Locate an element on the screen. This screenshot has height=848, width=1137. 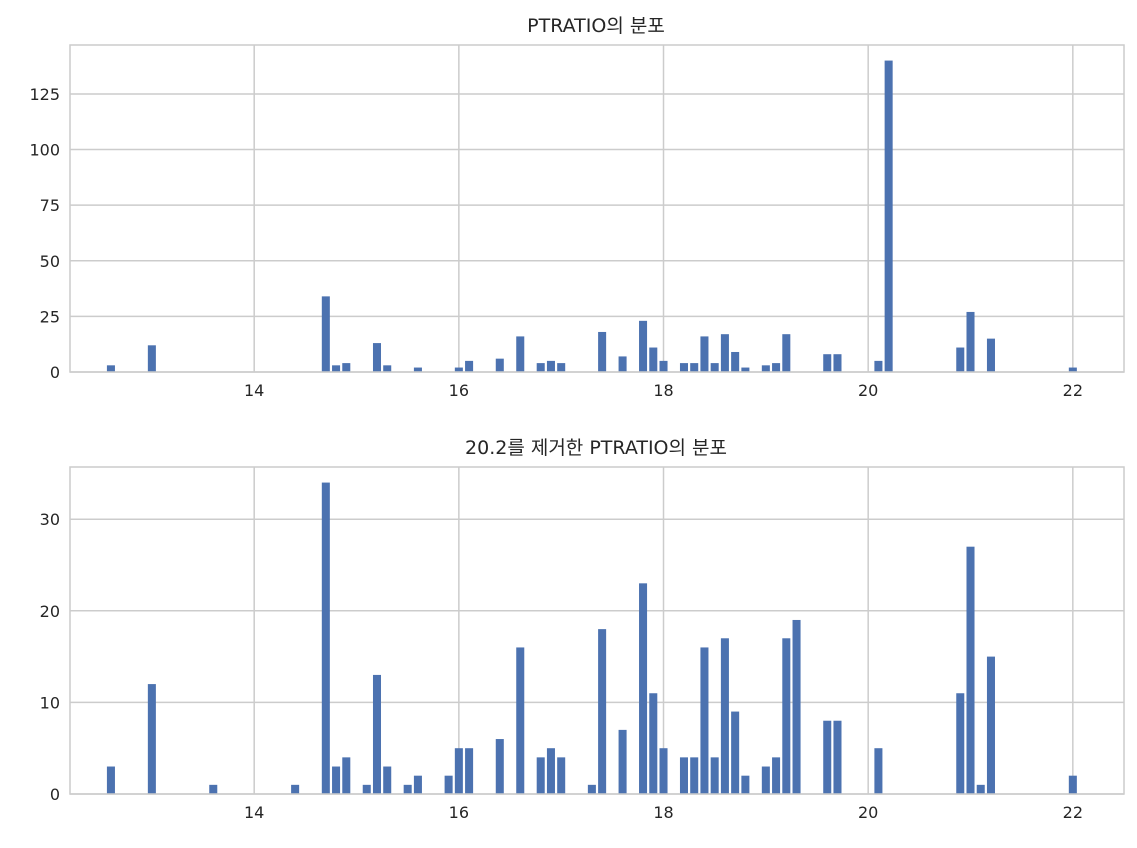
chart-title-top: PTRATIO의 분포 is located at coordinates (596, 26).